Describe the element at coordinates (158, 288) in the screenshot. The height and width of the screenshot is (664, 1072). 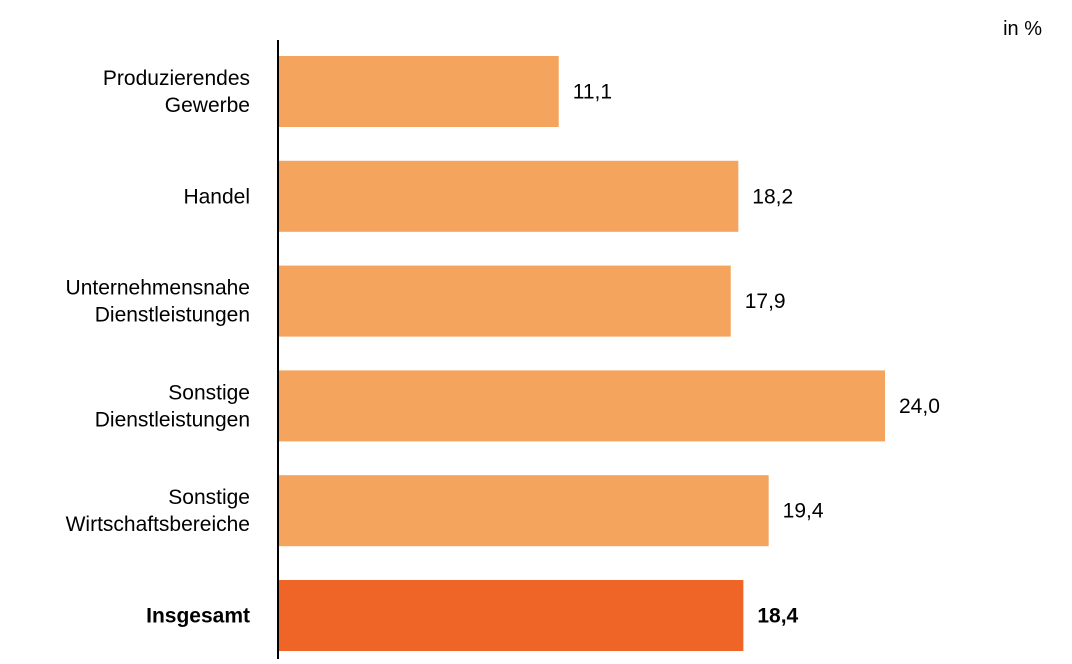
I see `category-label-line: Unternehmensnahe` at that location.